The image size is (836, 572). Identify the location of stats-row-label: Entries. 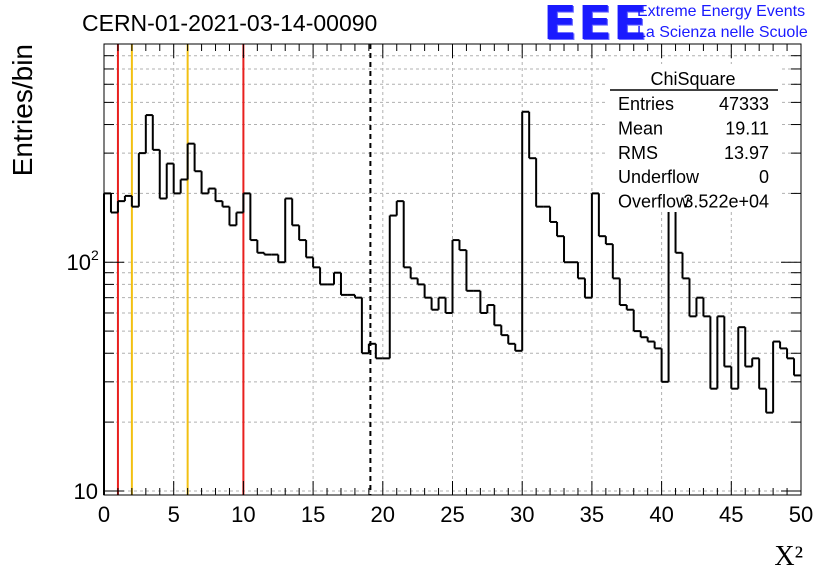
(646, 104).